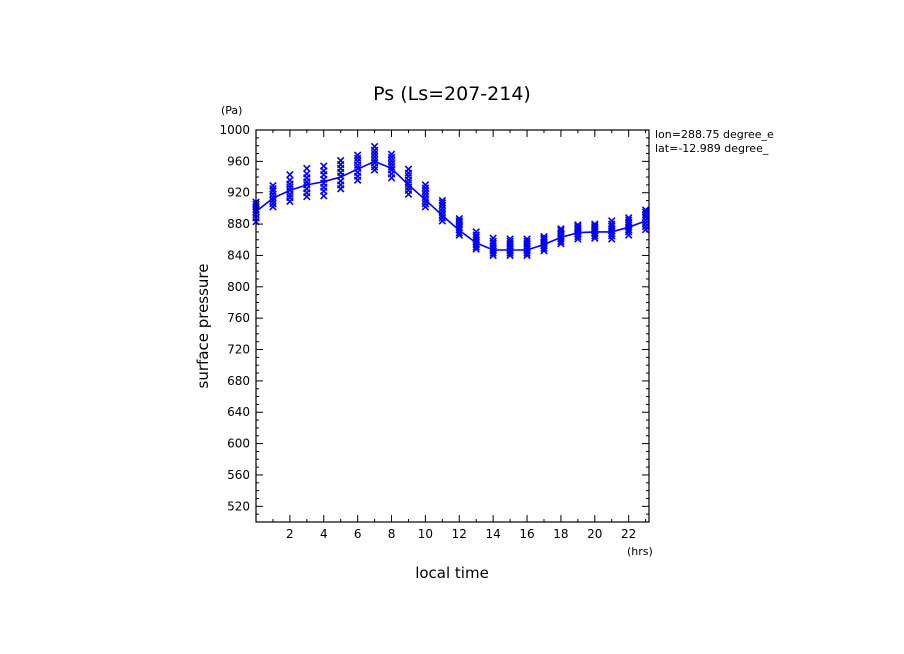  Describe the element at coordinates (392, 534) in the screenshot. I see `x-tick-label: 8` at that location.